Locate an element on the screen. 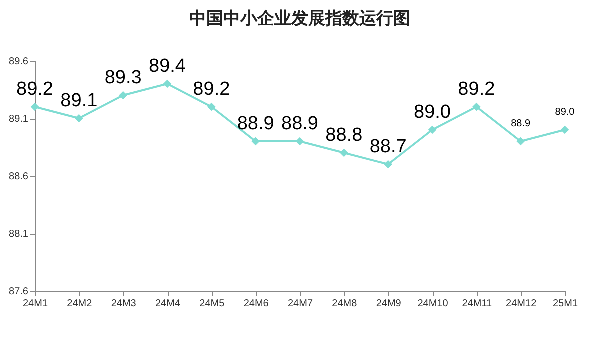 This screenshot has width=605, height=340. x-tick-label: 24M3 is located at coordinates (124, 304).